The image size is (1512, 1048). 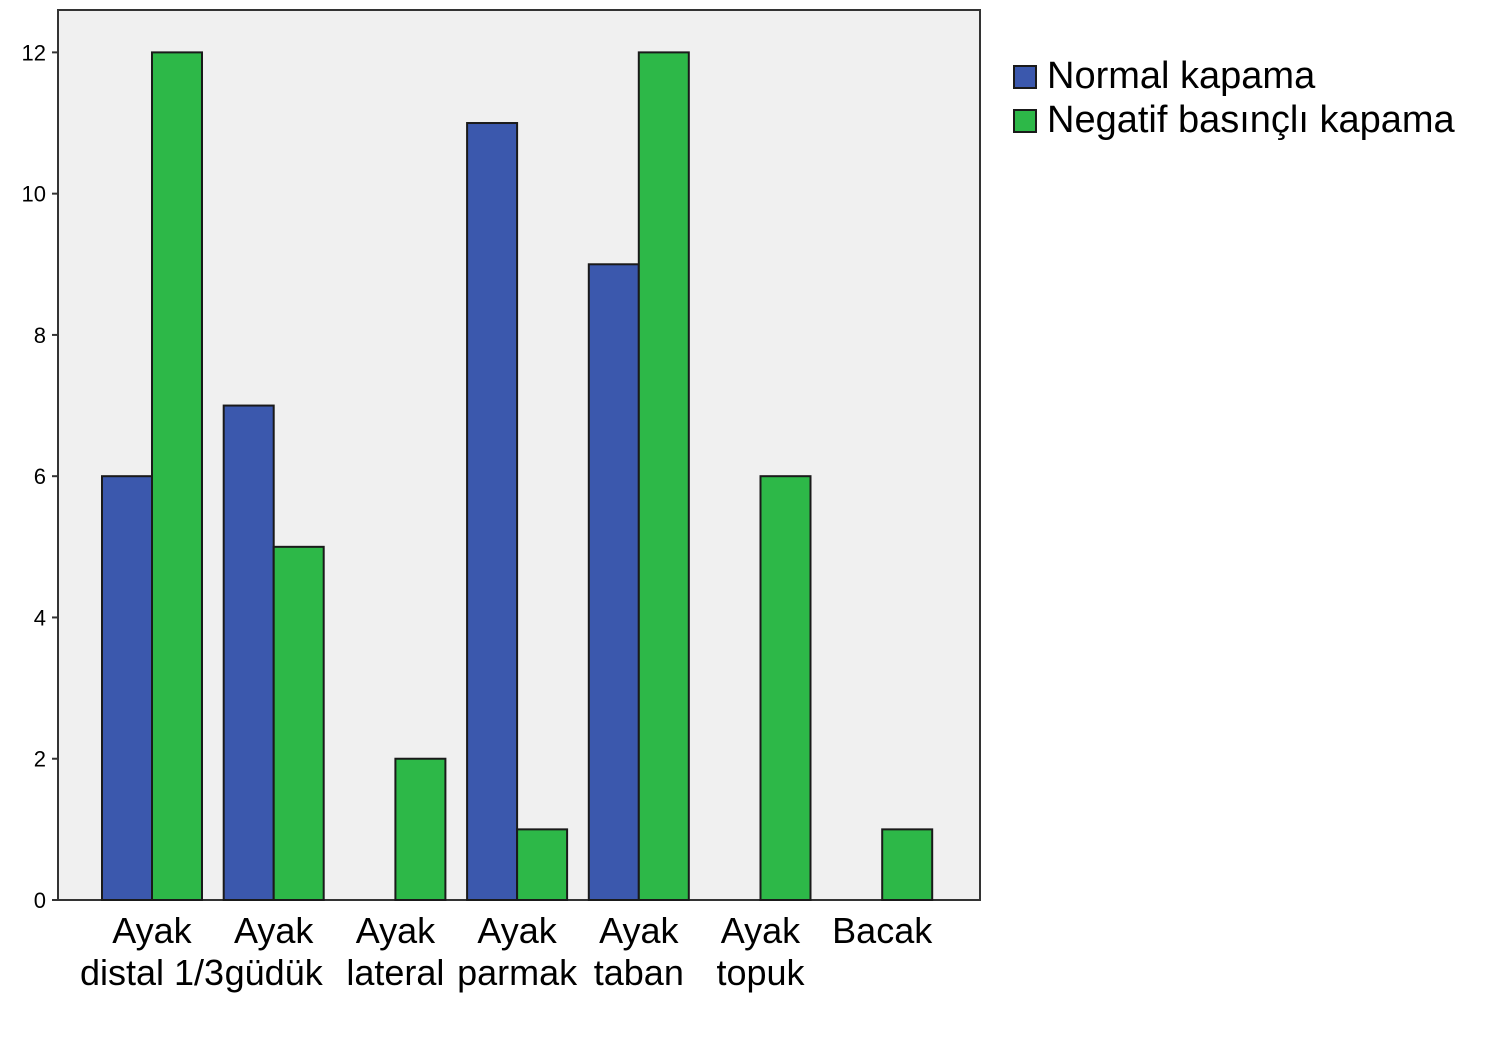 What do you see at coordinates (395, 972) in the screenshot?
I see `x-tick-label: lateral` at bounding box center [395, 972].